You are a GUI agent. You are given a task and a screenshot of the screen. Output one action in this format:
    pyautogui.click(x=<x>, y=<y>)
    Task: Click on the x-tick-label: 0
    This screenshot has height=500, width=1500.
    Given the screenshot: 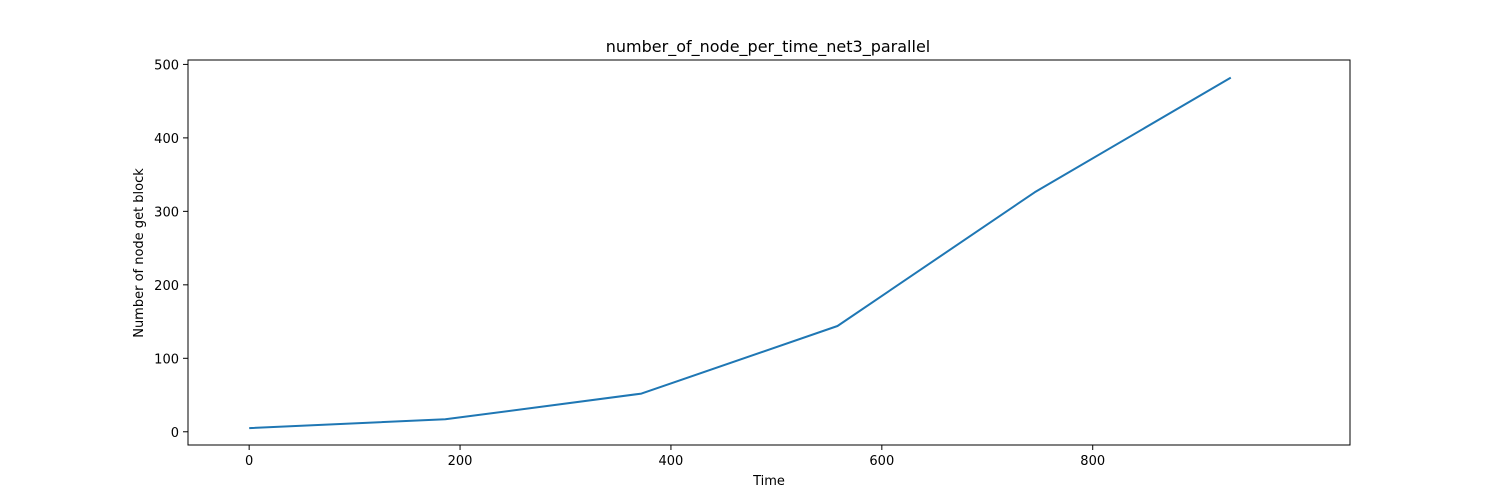 What is the action you would take?
    pyautogui.click(x=249, y=461)
    